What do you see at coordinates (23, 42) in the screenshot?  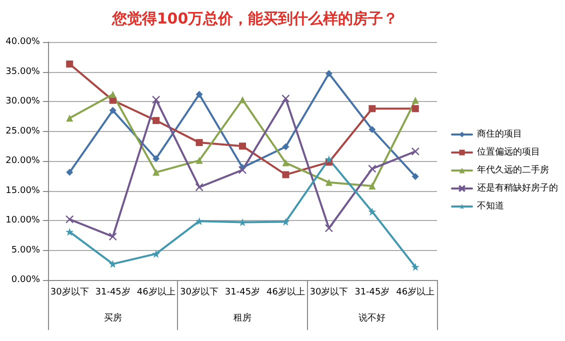 I see `y-tick-label: 40.00%` at bounding box center [23, 42].